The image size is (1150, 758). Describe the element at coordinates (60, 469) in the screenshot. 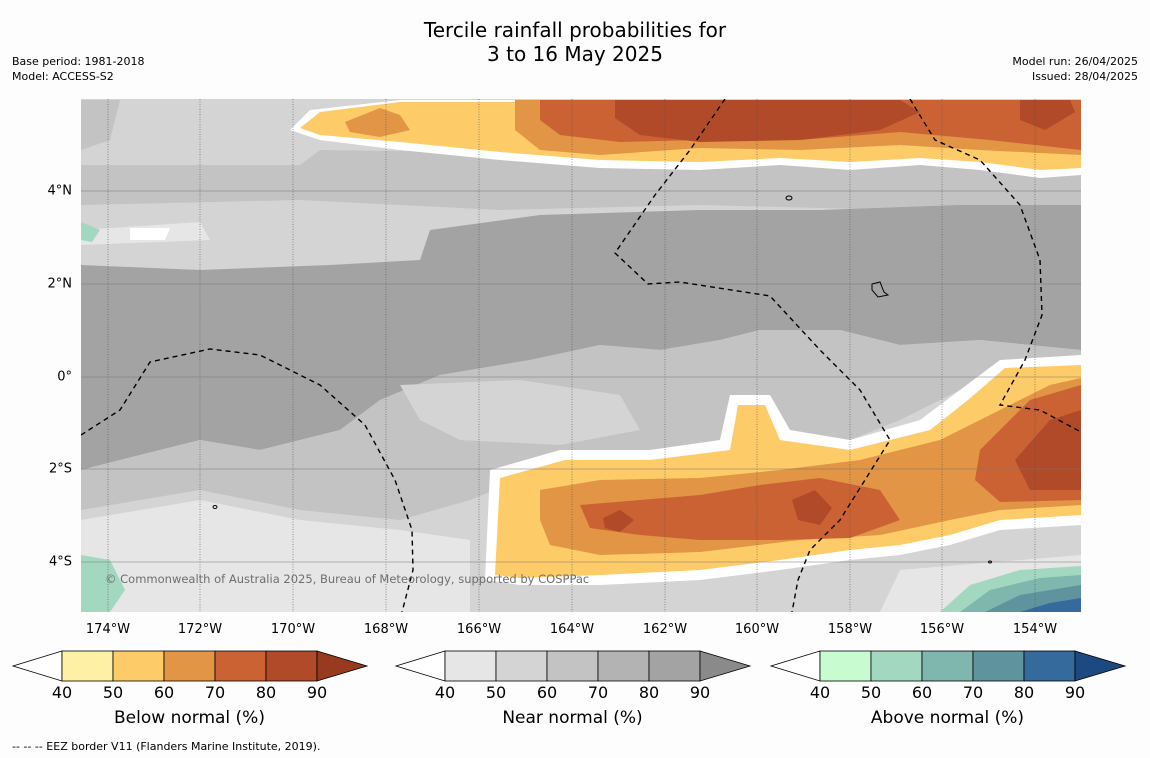

I see `latitude-tick-label: 2°S` at that location.